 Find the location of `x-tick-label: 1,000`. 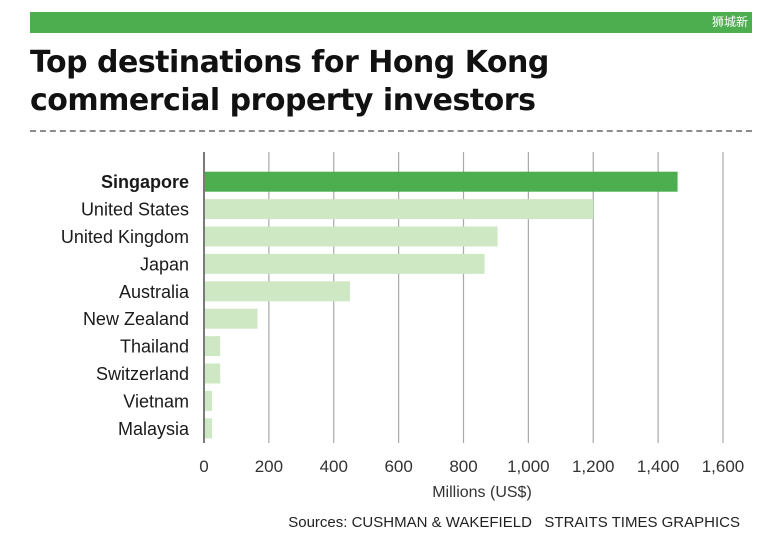

x-tick-label: 1,000 is located at coordinates (528, 466).